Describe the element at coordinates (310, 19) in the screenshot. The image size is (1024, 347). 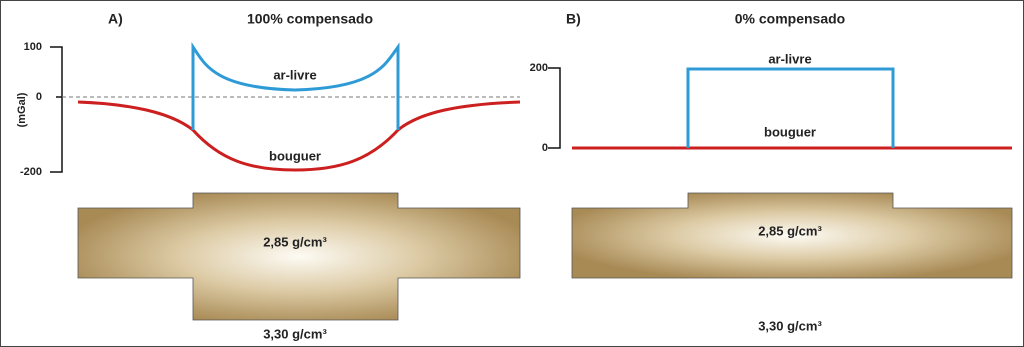
I see `panel-title: 100% compensado` at that location.